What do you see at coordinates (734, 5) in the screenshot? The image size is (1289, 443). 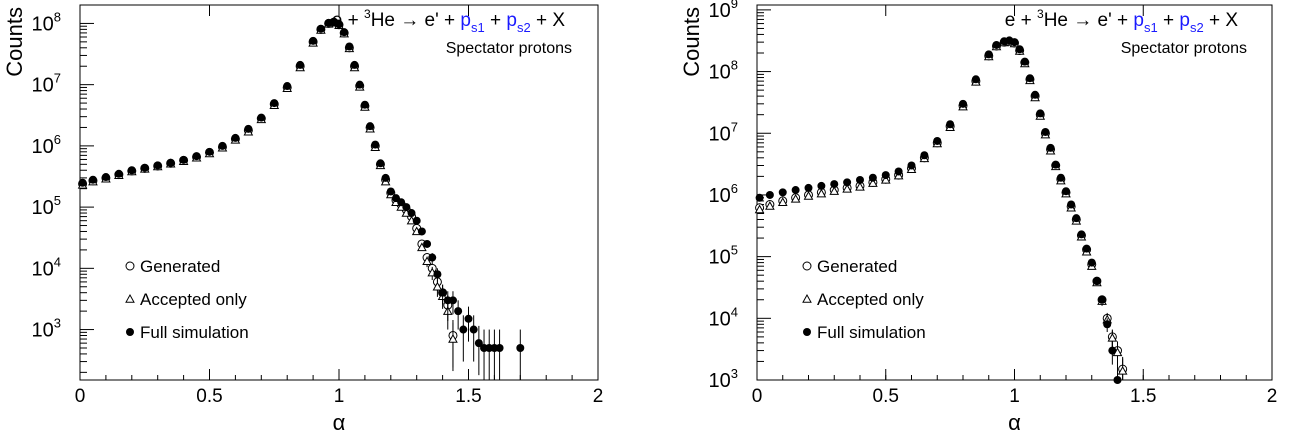 I see `y-tick-exponent: 9` at bounding box center [734, 5].